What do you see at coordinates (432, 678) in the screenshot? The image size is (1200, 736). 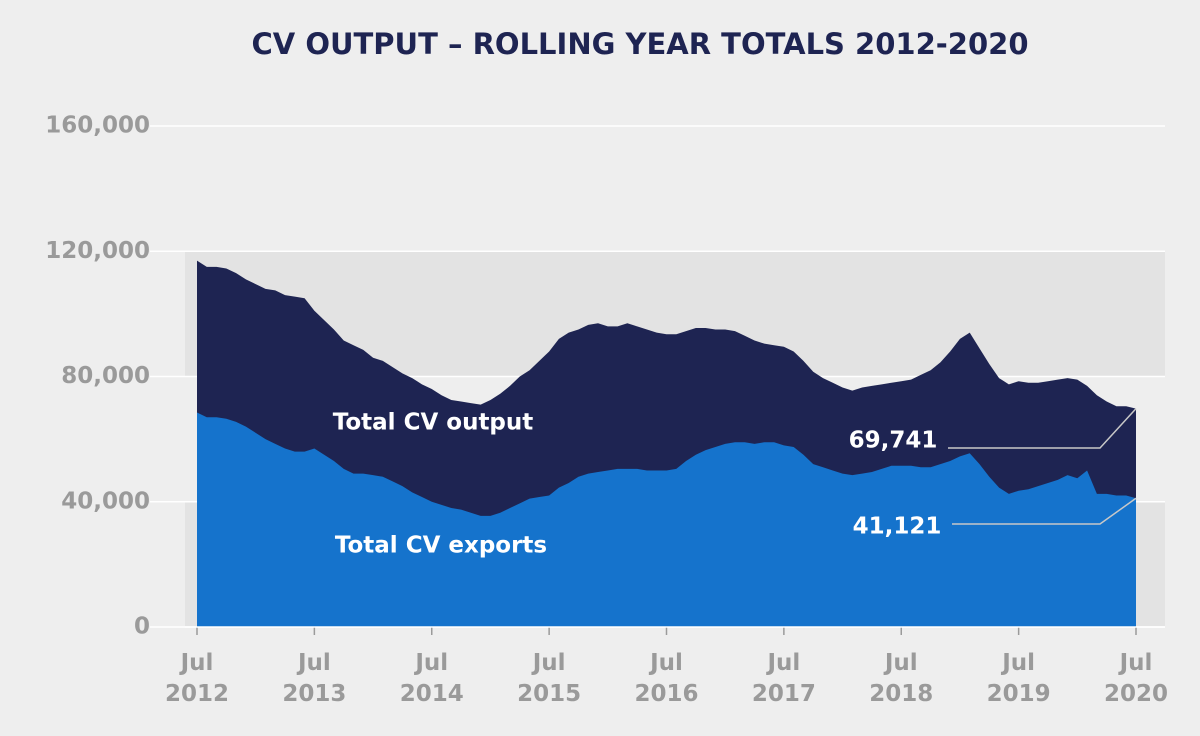 I see `x-tick-label: Jul 2014` at bounding box center [432, 678].